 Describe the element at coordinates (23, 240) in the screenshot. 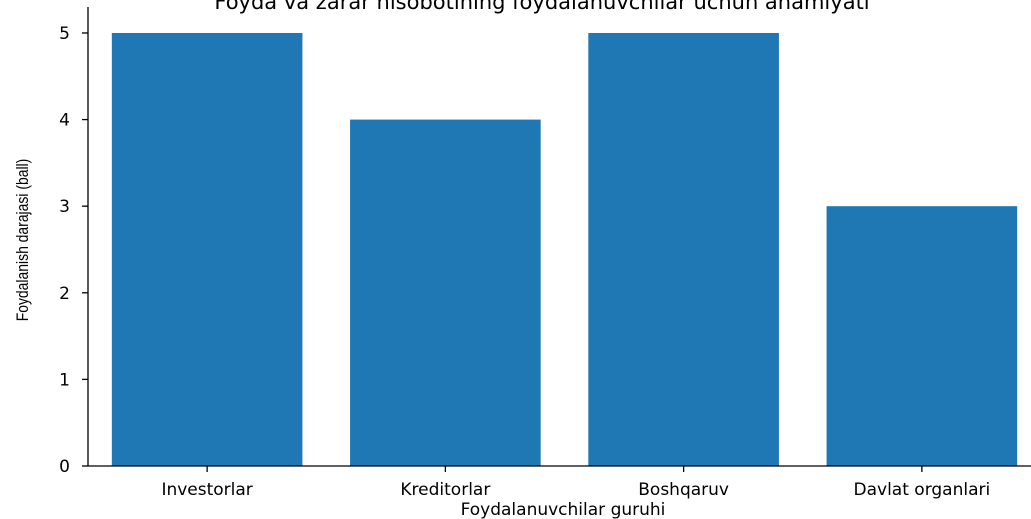

I see `y-axis-label: Foydalanish darajasi (ball)` at that location.